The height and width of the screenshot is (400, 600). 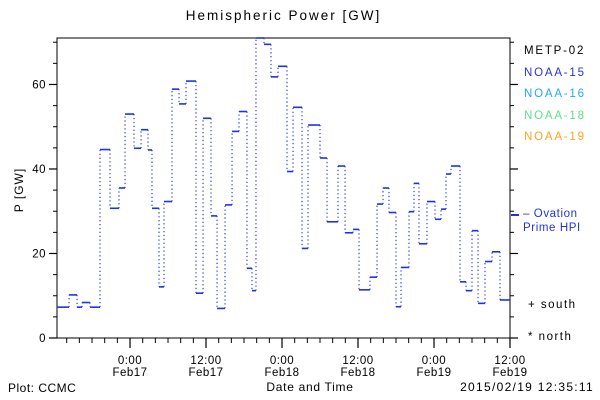 What do you see at coordinates (39, 85) in the screenshot?
I see `y-tick-label: 60` at bounding box center [39, 85].